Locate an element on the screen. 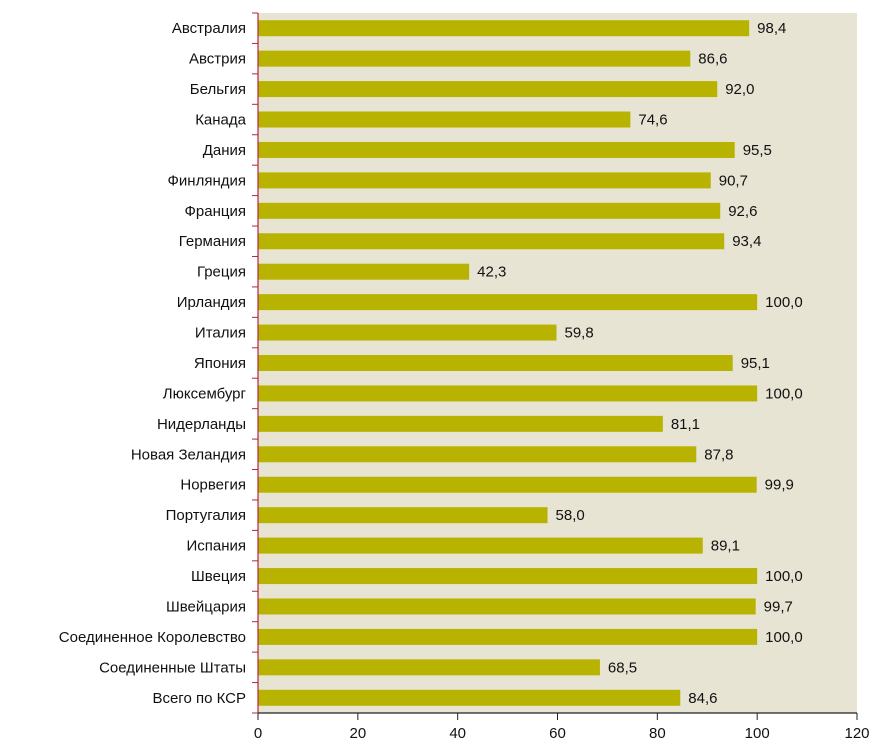 Image resolution: width=874 pixels, height=746 pixels. y-tick-label: Япония is located at coordinates (220, 363).